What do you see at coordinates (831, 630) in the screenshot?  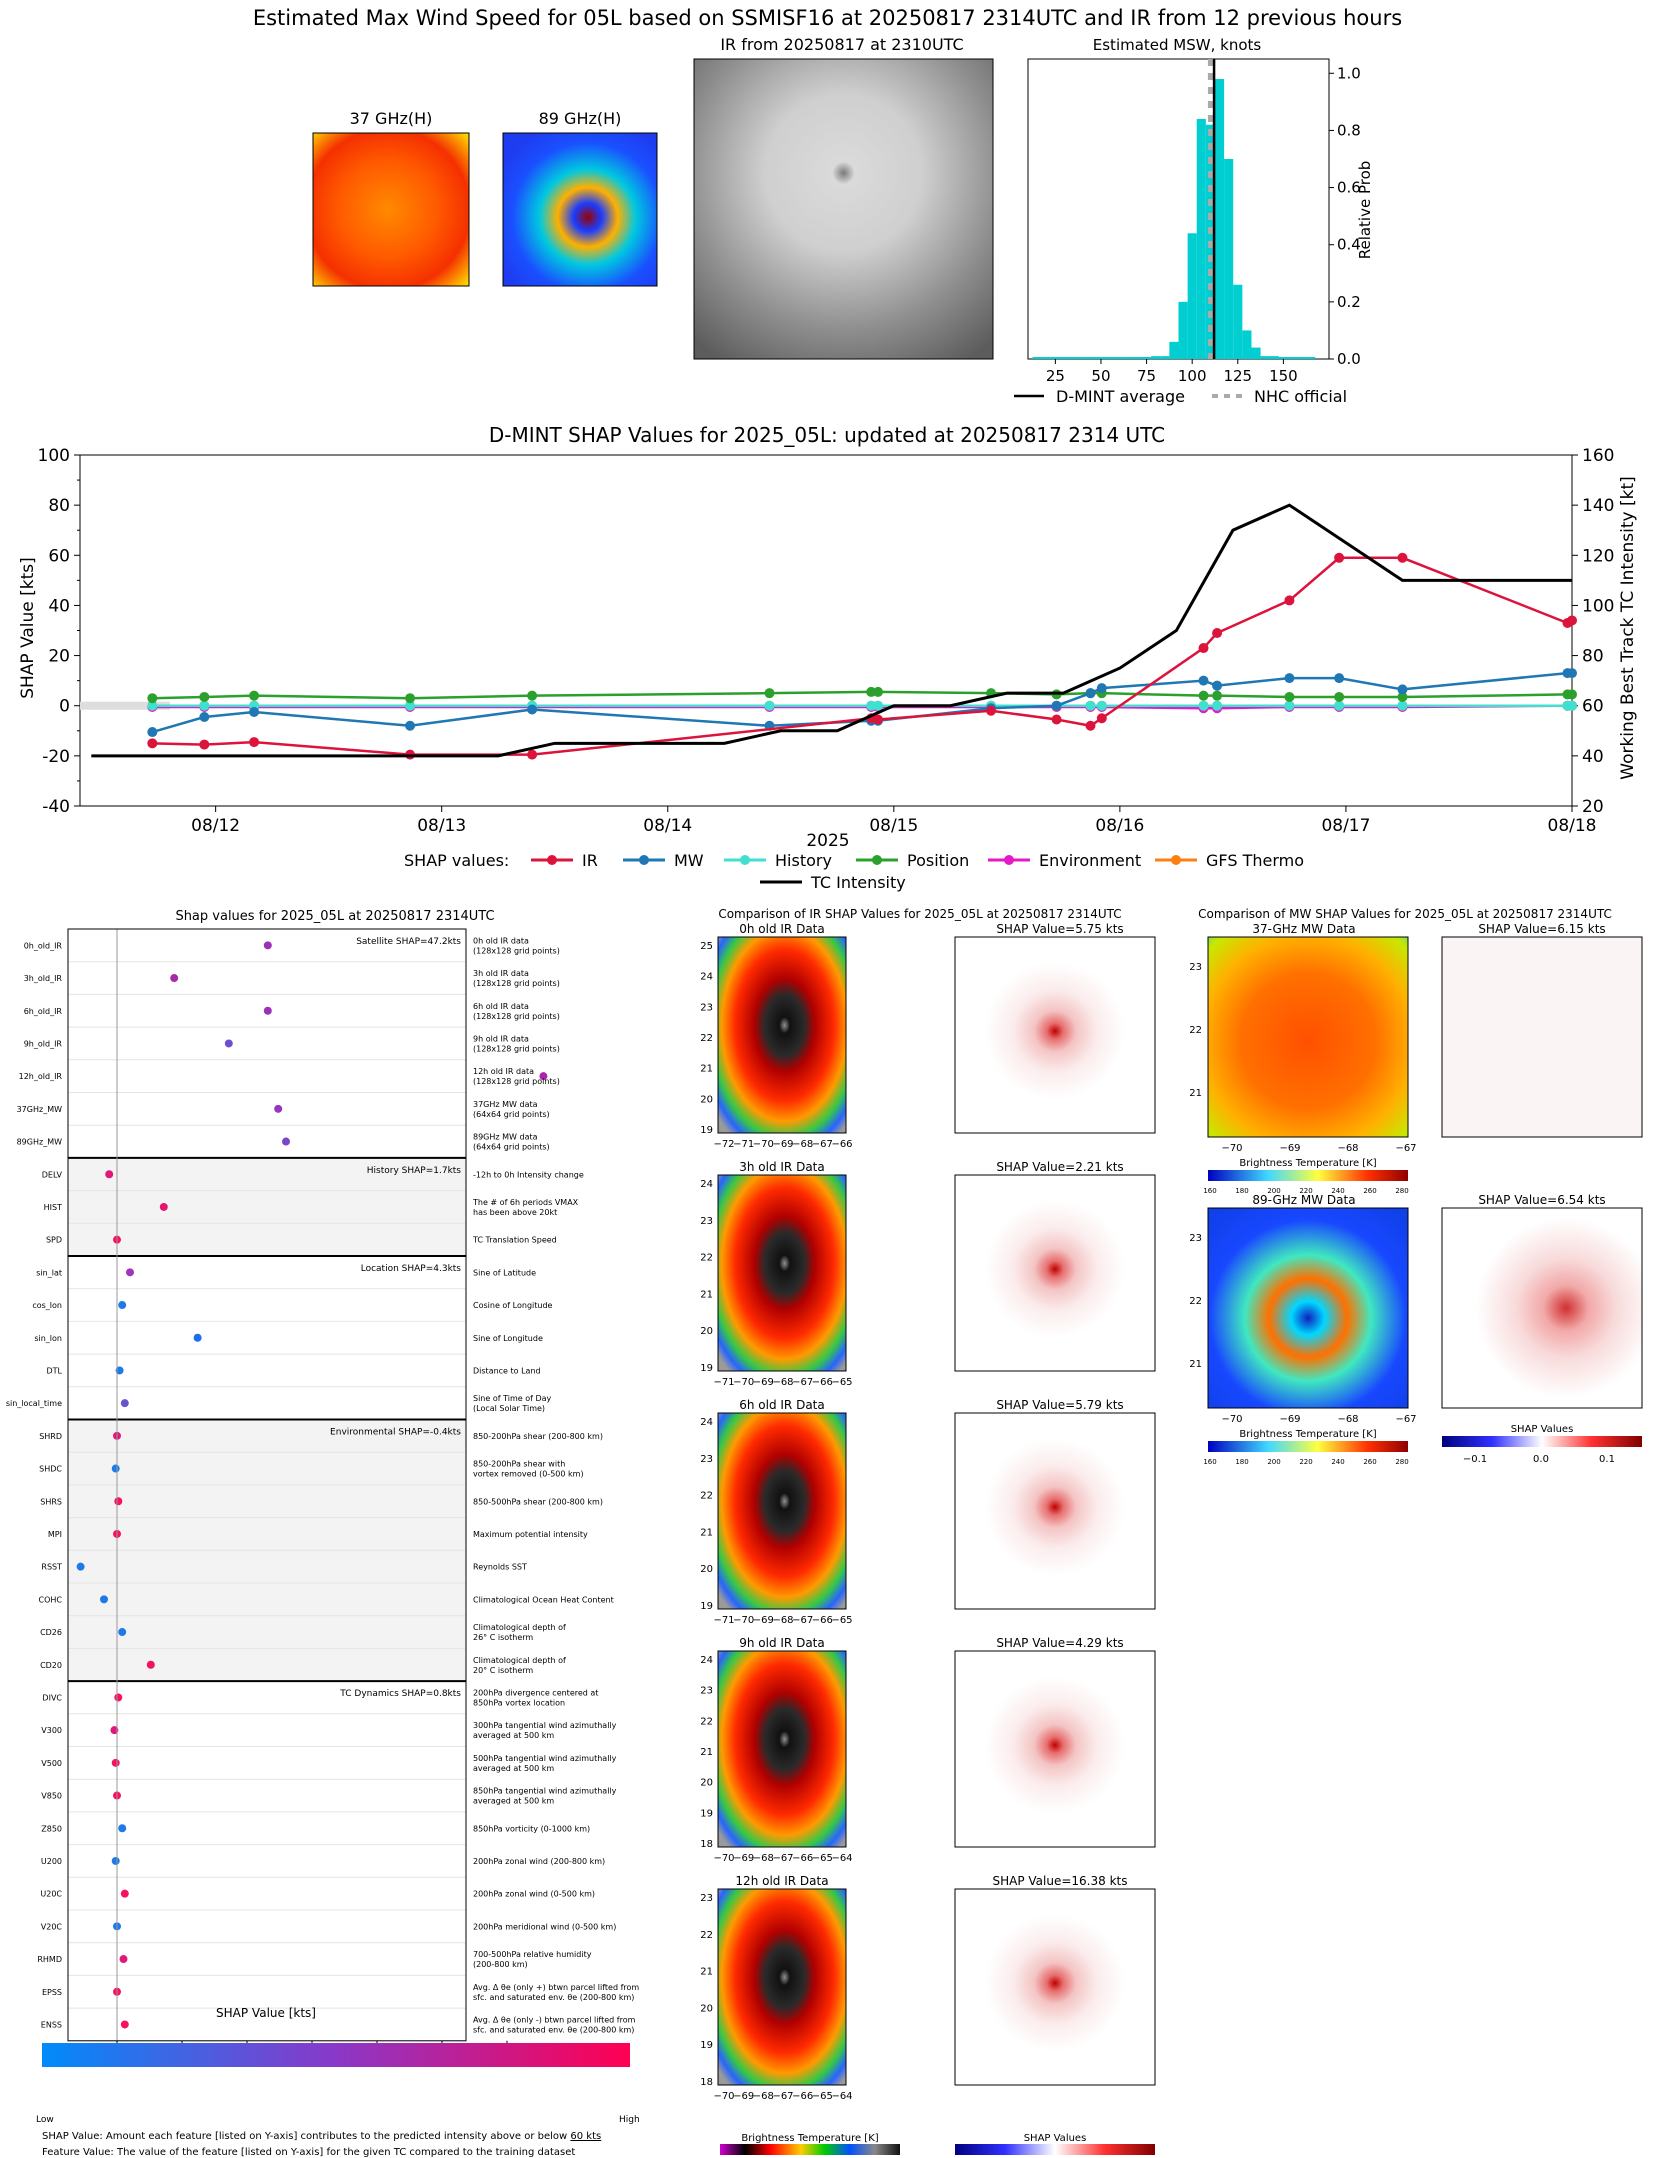 I see `series-line-tc-intensity` at bounding box center [831, 630].